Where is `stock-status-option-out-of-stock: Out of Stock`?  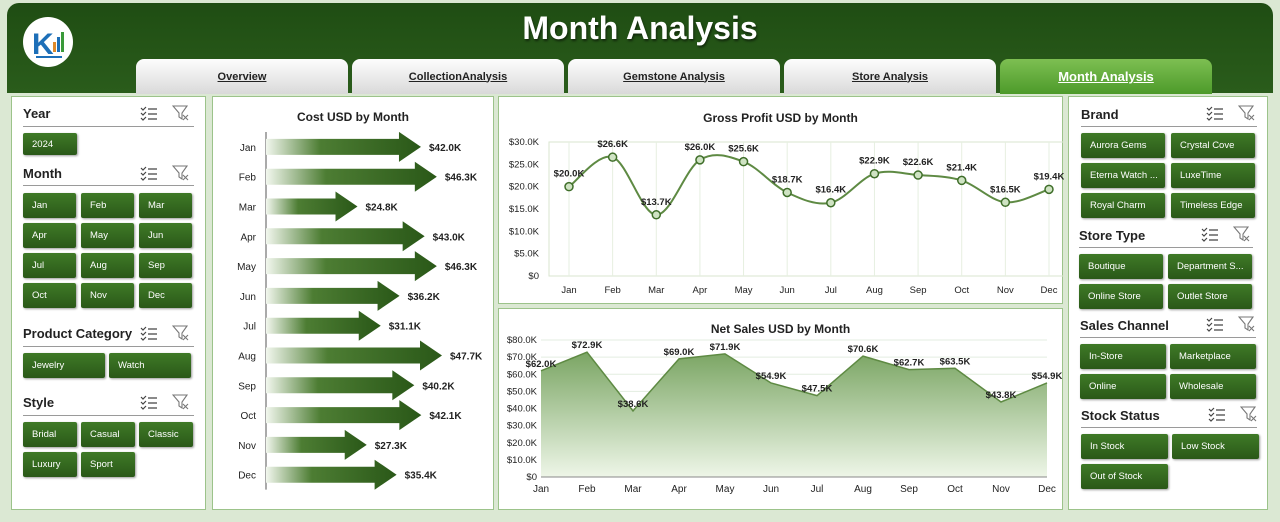
stock-status-option-out-of-stock: Out of Stock is located at coordinates (1124, 476).